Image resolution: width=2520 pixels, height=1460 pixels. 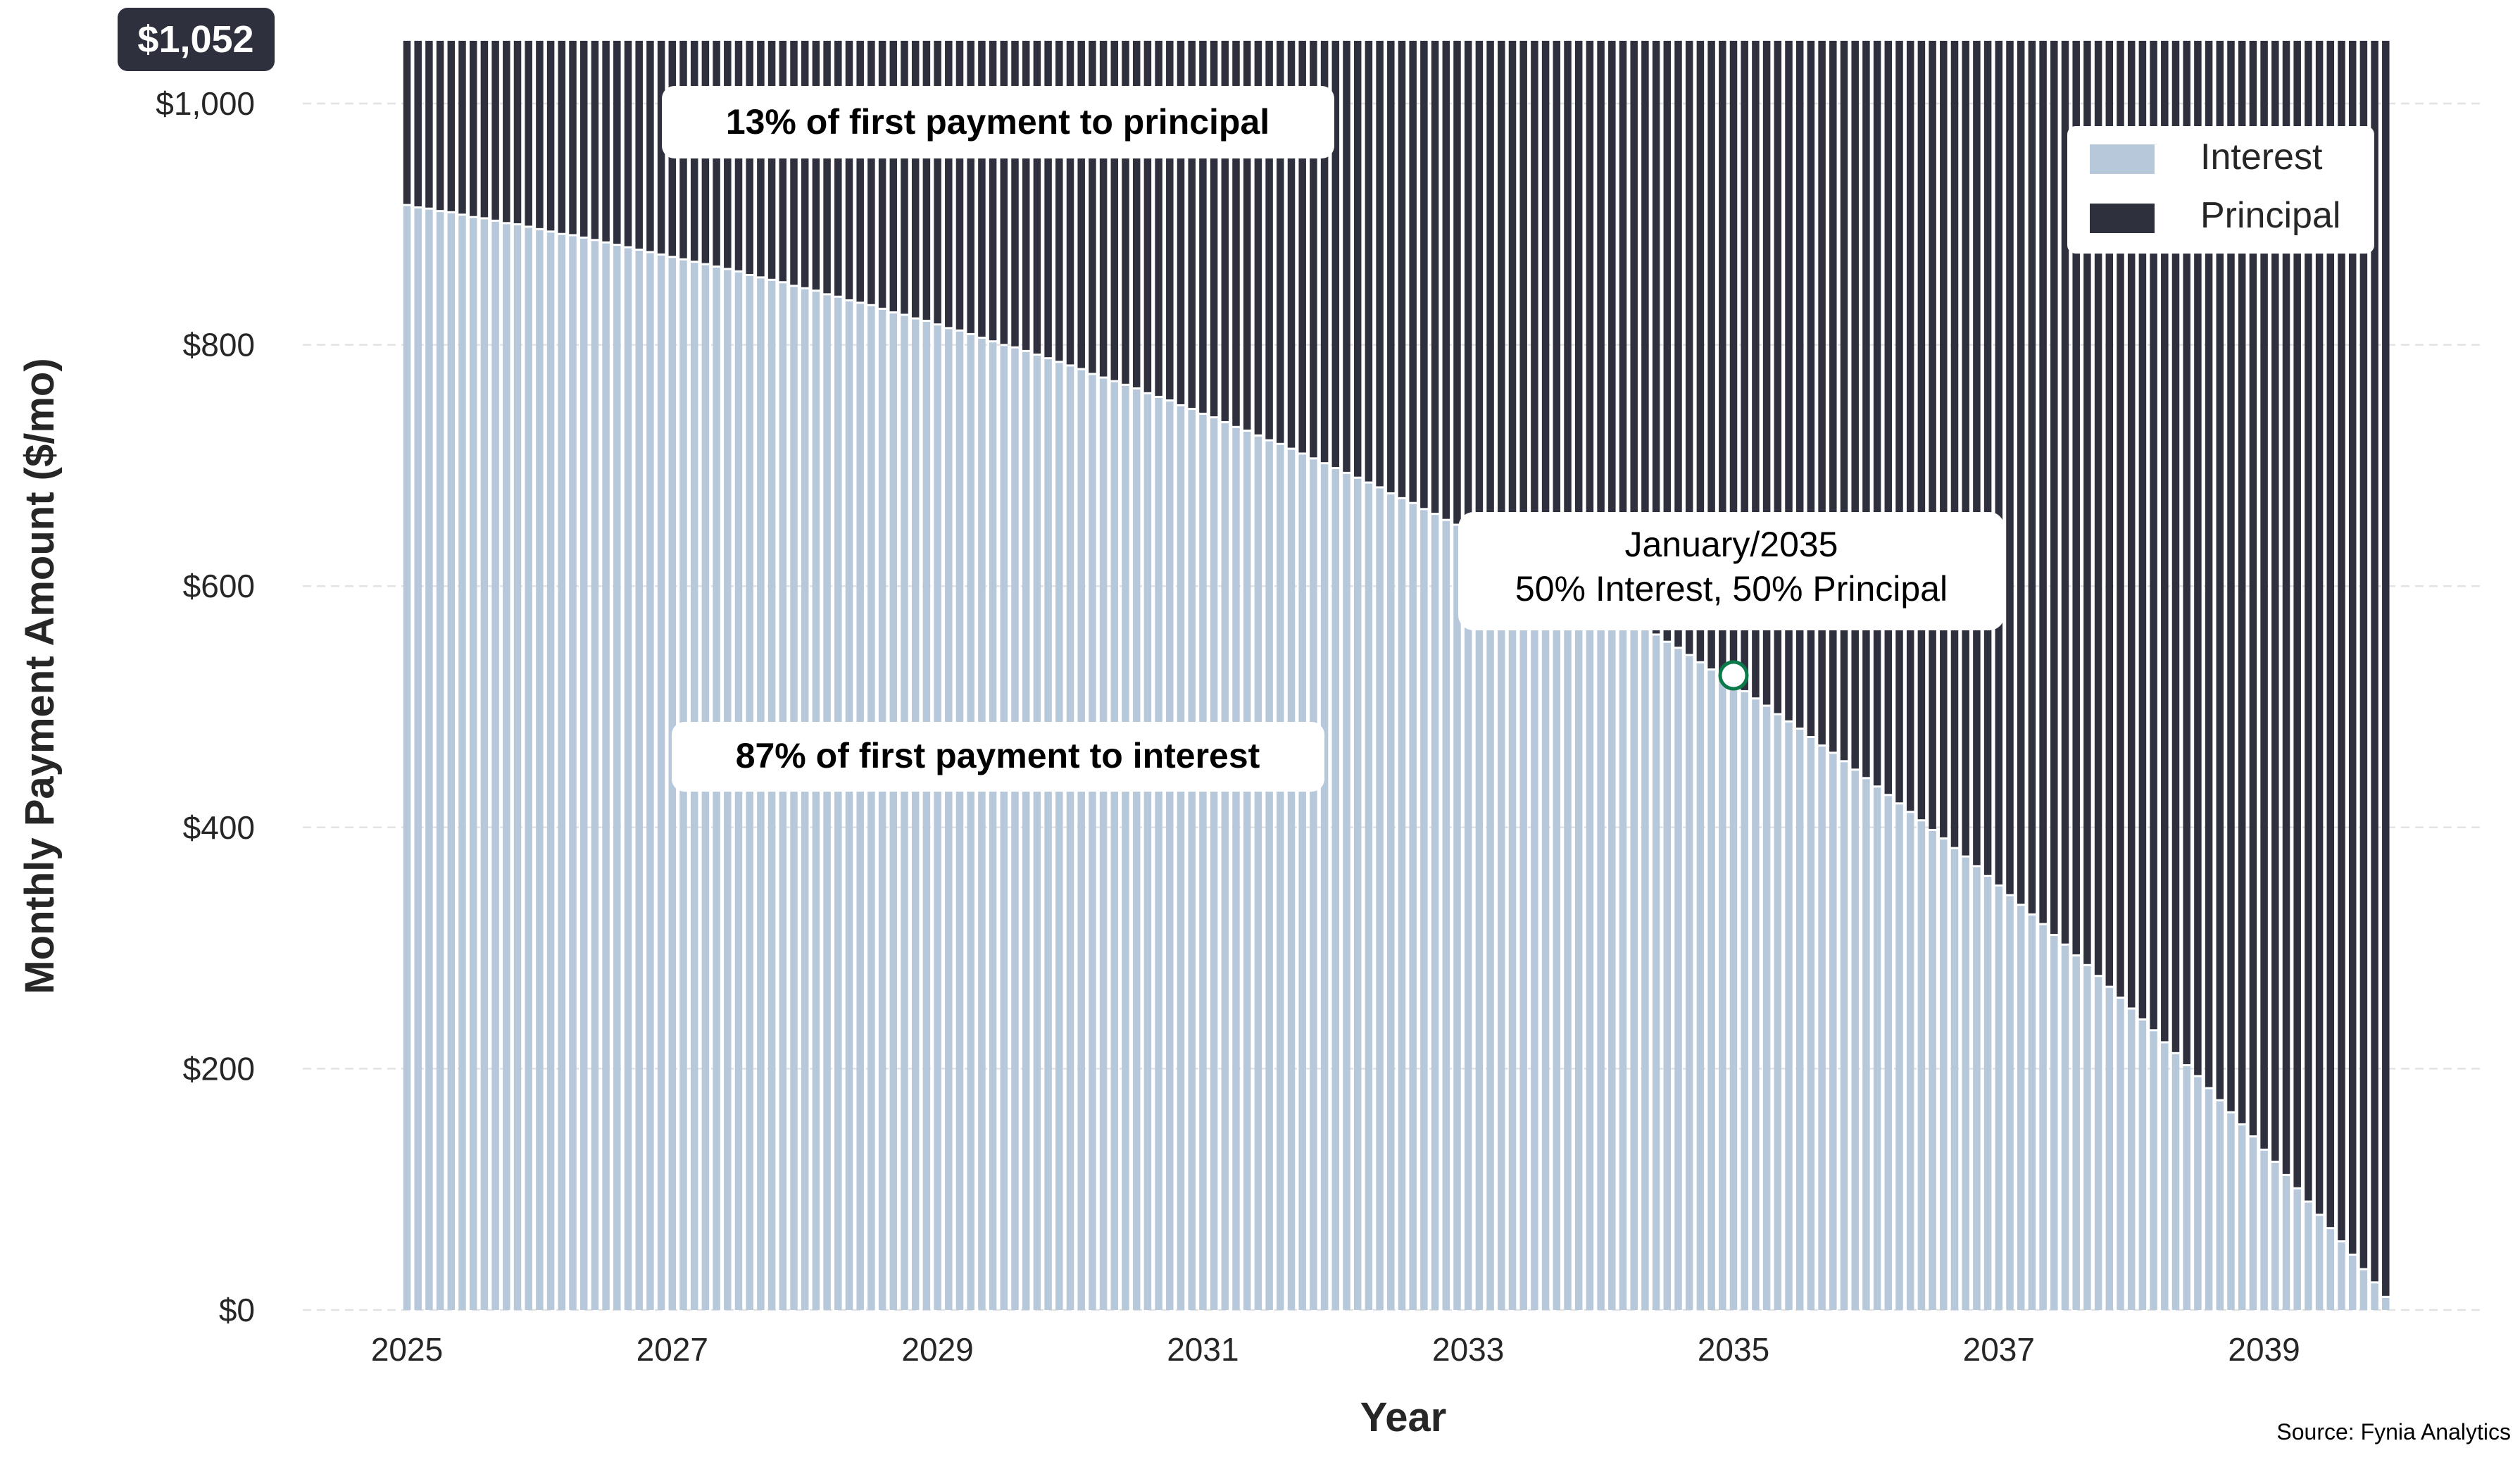 I want to click on principal-annotation: 13% of first payment to principal, so click(x=998, y=122).